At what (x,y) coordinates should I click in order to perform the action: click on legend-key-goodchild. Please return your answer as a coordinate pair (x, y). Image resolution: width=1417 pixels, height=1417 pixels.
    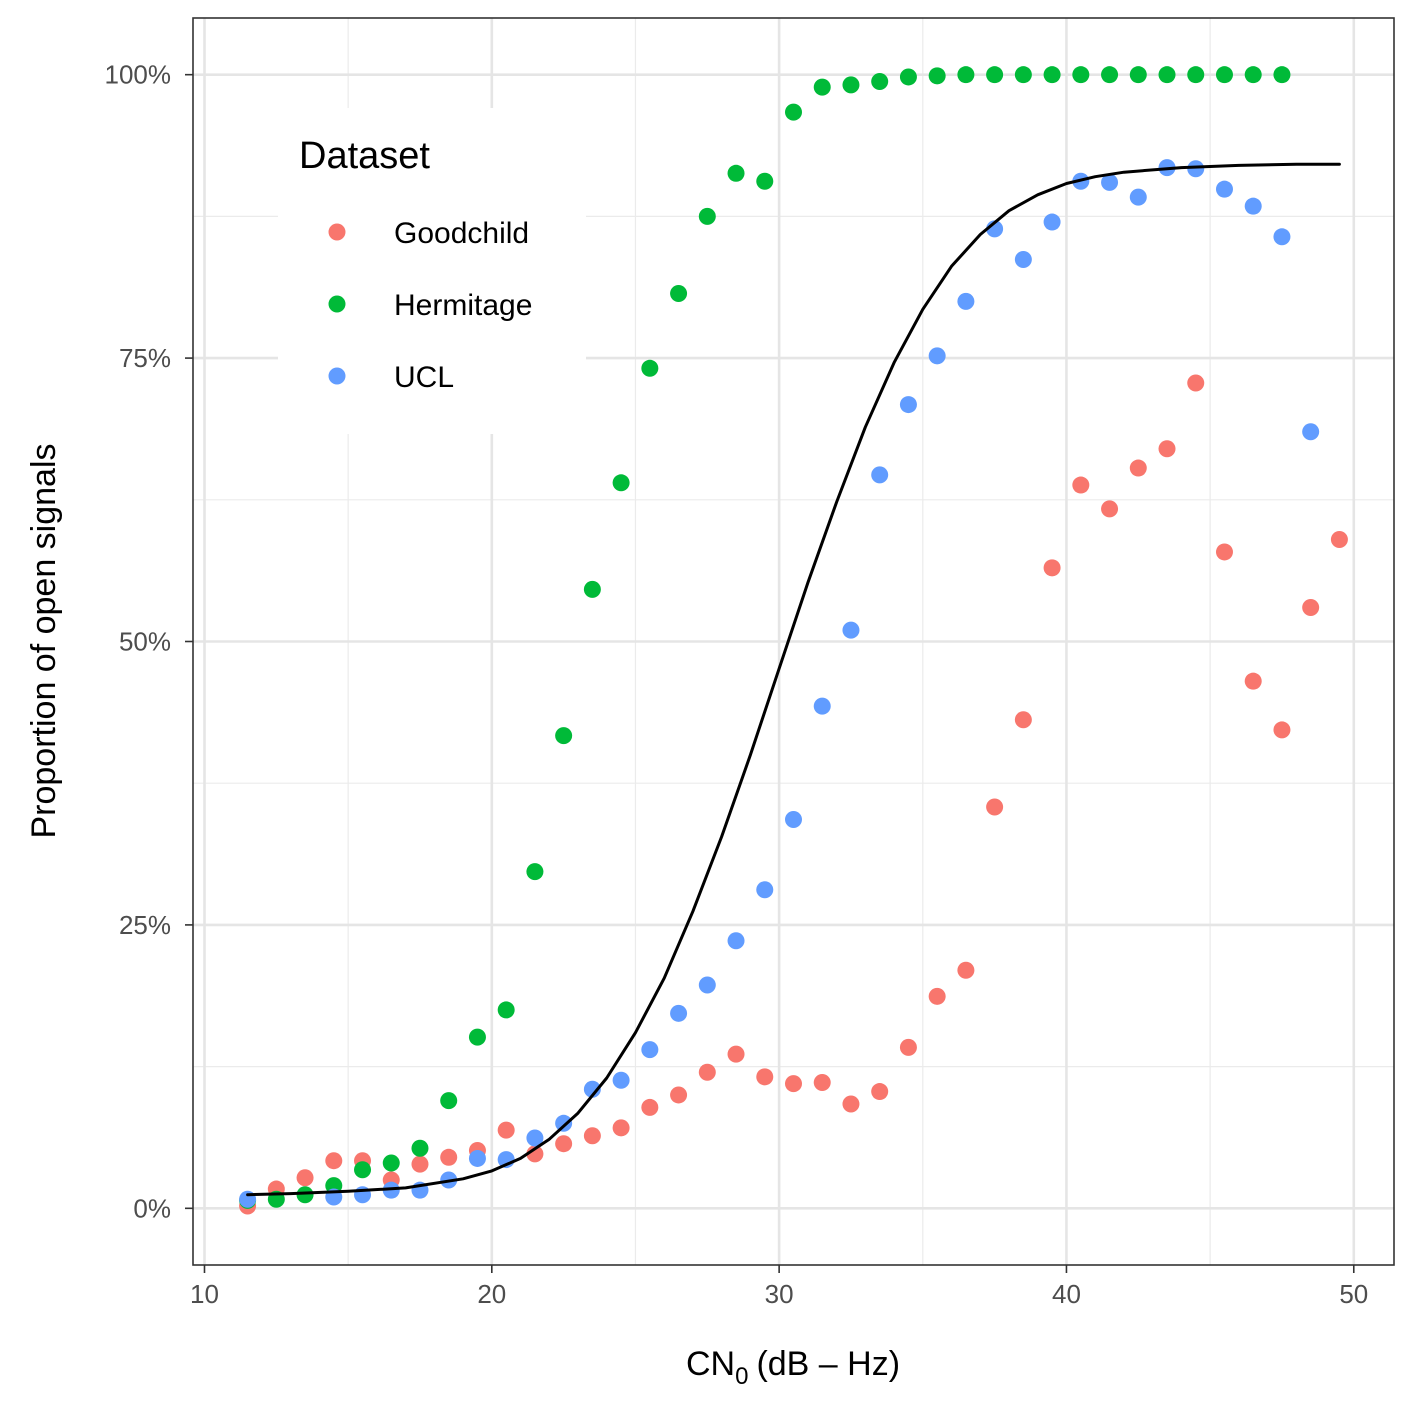
    Looking at the image, I should click on (337, 232).